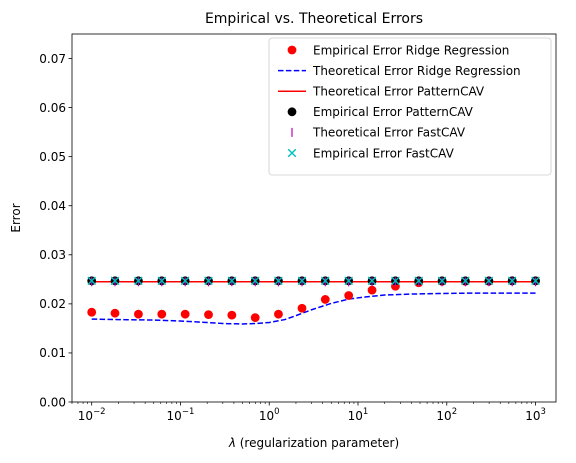  I want to click on legend-item: Empirical Error Ridge Regression, so click(398, 50).